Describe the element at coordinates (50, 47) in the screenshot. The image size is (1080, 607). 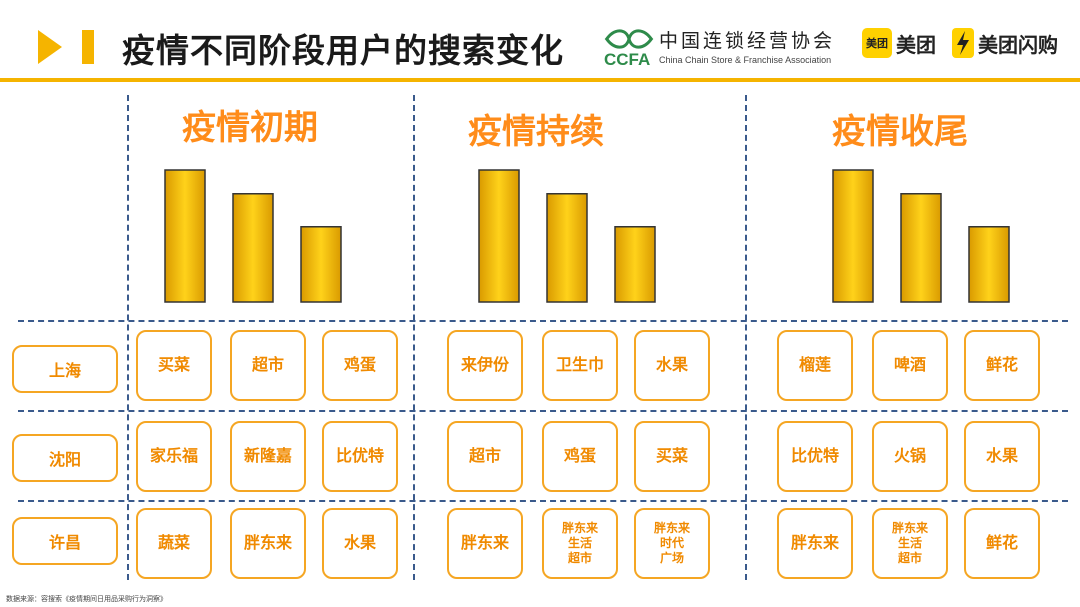
I see `play-triangle-icon` at that location.